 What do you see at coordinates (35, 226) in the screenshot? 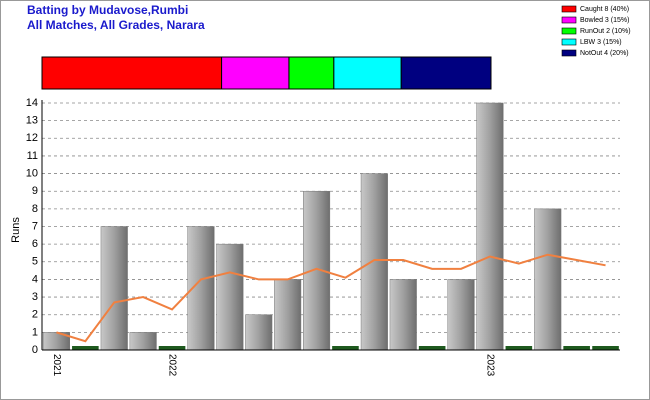
I see `y-tick-label: 7` at bounding box center [35, 226].